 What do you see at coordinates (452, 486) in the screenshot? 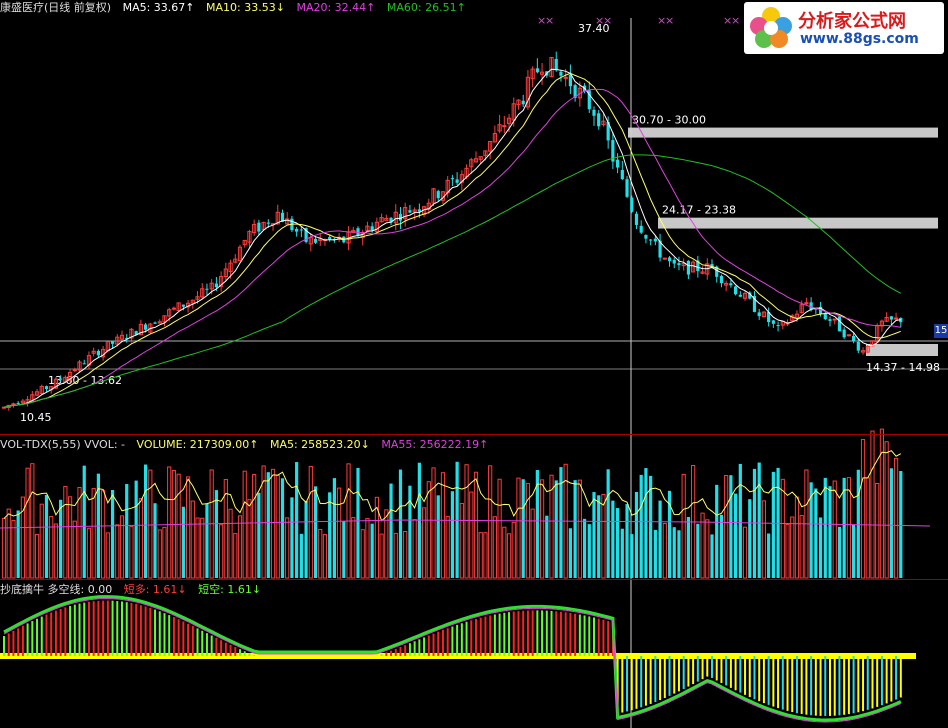
I see `volume-ma5-line` at bounding box center [452, 486].